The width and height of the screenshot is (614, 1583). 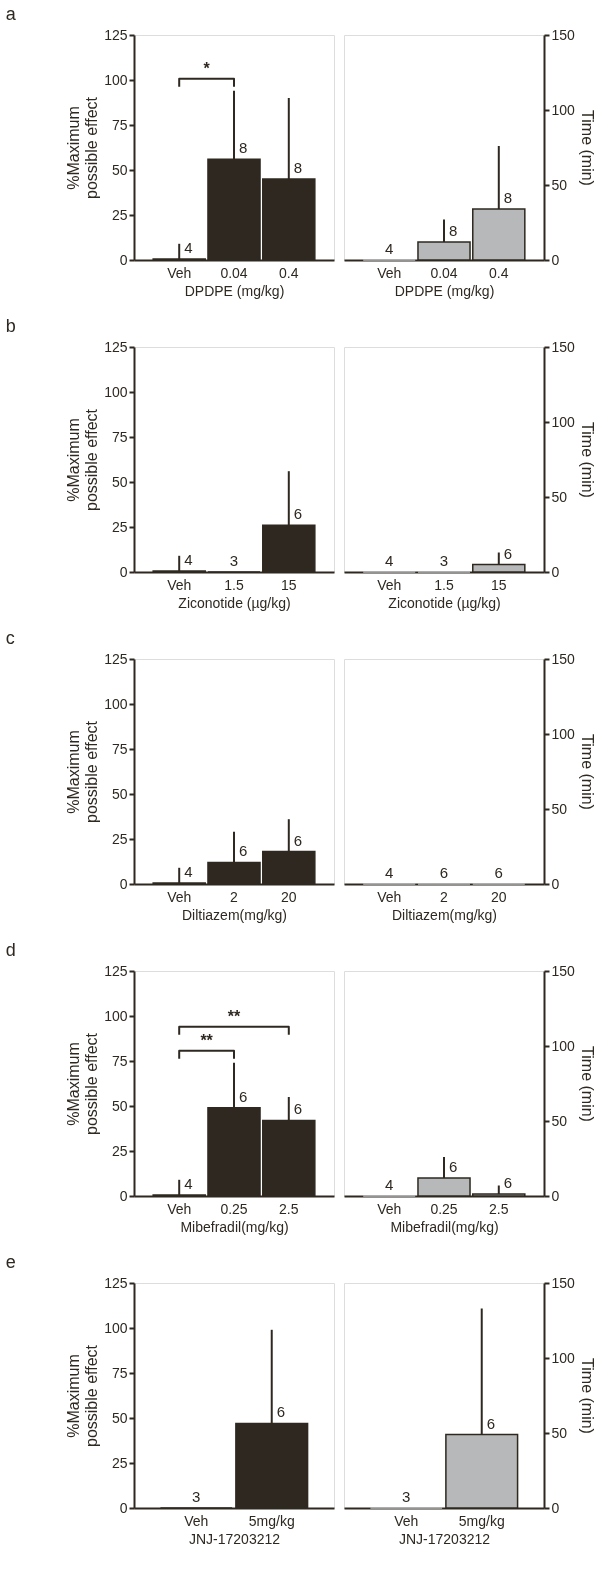 What do you see at coordinates (11, 14) in the screenshot?
I see `chart-title: a` at bounding box center [11, 14].